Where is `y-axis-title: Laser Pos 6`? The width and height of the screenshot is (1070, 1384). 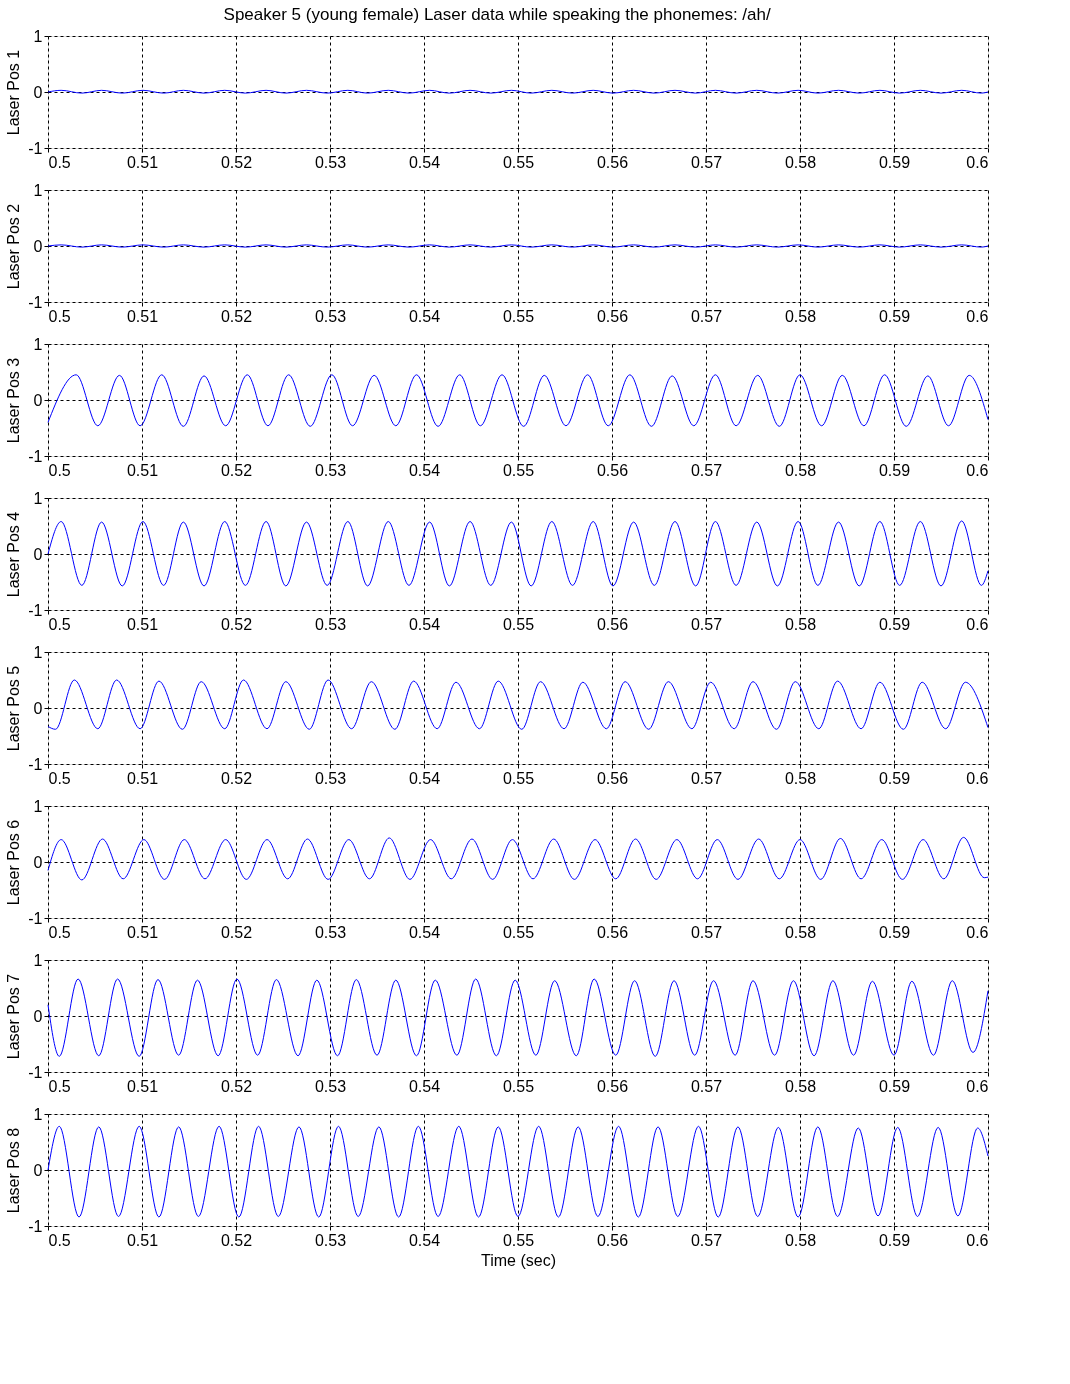
y-axis-title: Laser Pos 6 is located at coordinates (14, 862).